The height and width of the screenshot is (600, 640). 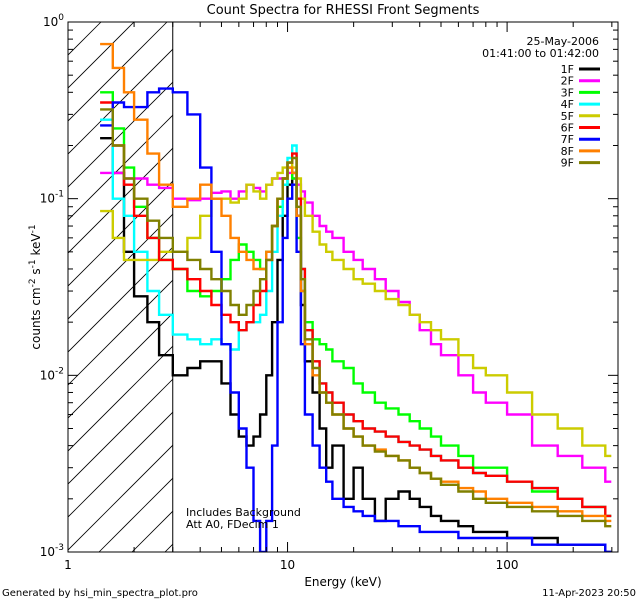 I want to click on legend-label-7F: 7F, so click(x=567, y=139).